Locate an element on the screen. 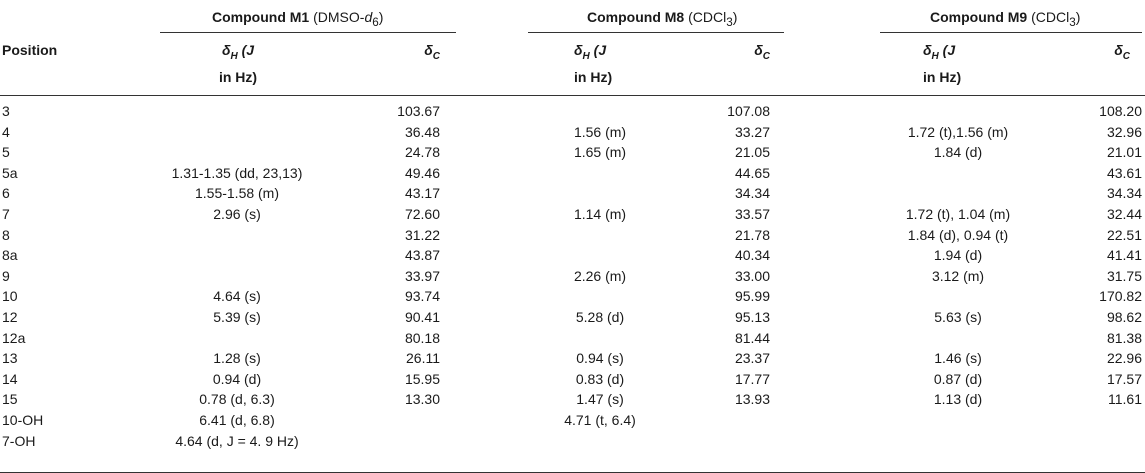  cell-m9h: 1.46 (s) is located at coordinates (958, 358).